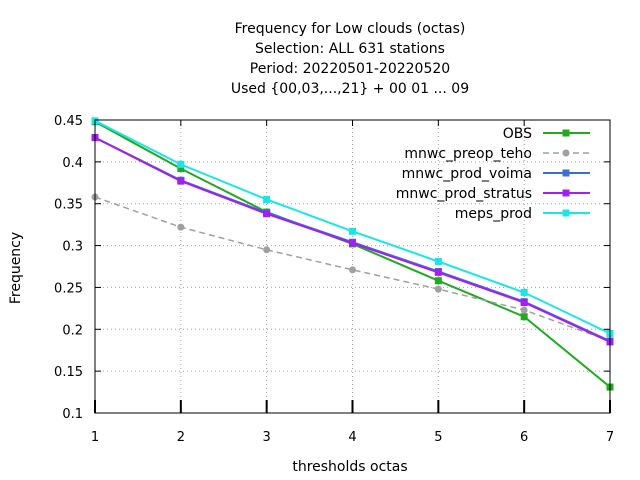 The image size is (640, 480). Describe the element at coordinates (68, 205) in the screenshot. I see `y-tick-label: 0.35` at that location.